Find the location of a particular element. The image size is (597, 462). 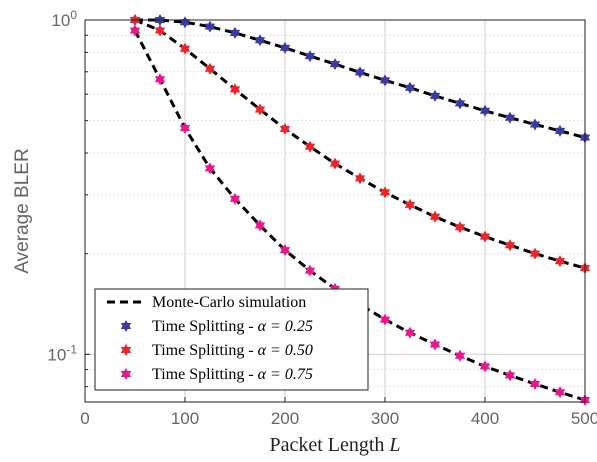

legend-marker-1-tri-down is located at coordinates (126, 327).